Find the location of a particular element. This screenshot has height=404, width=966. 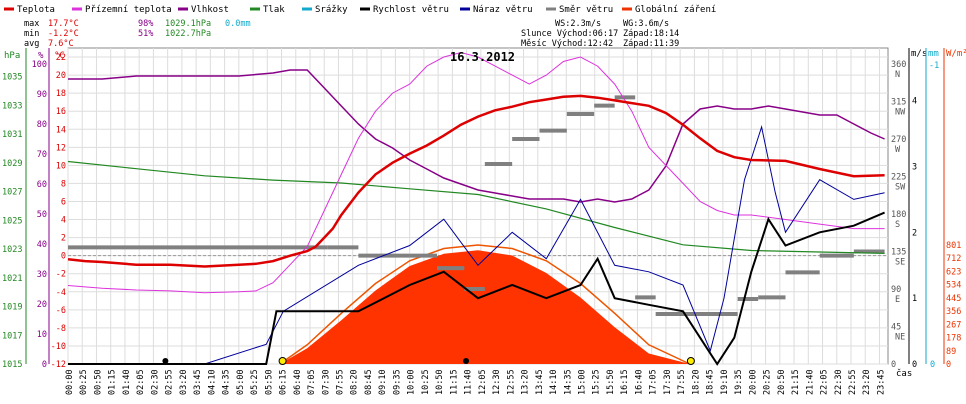

pressure-tick-label: 1019 is located at coordinates (12, 308).